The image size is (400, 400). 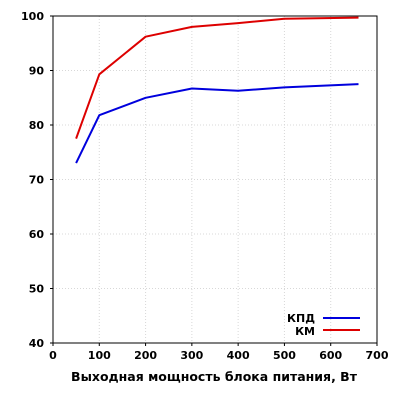 What do you see at coordinates (330, 355) in the screenshot?
I see `x-tick-label: 600` at bounding box center [330, 355].